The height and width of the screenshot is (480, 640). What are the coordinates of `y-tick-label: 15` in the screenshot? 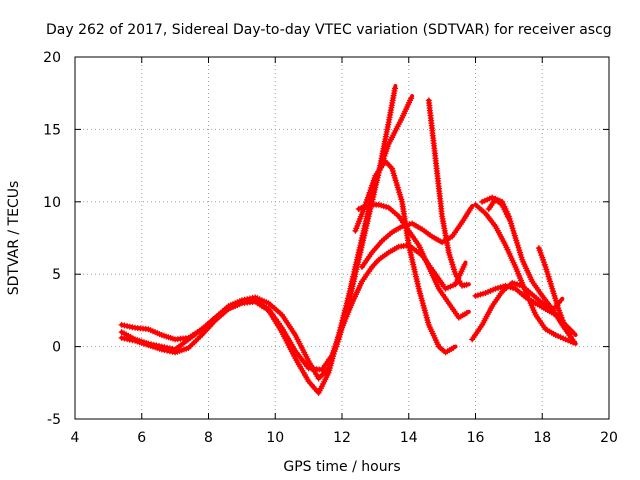 It's located at (52, 130).